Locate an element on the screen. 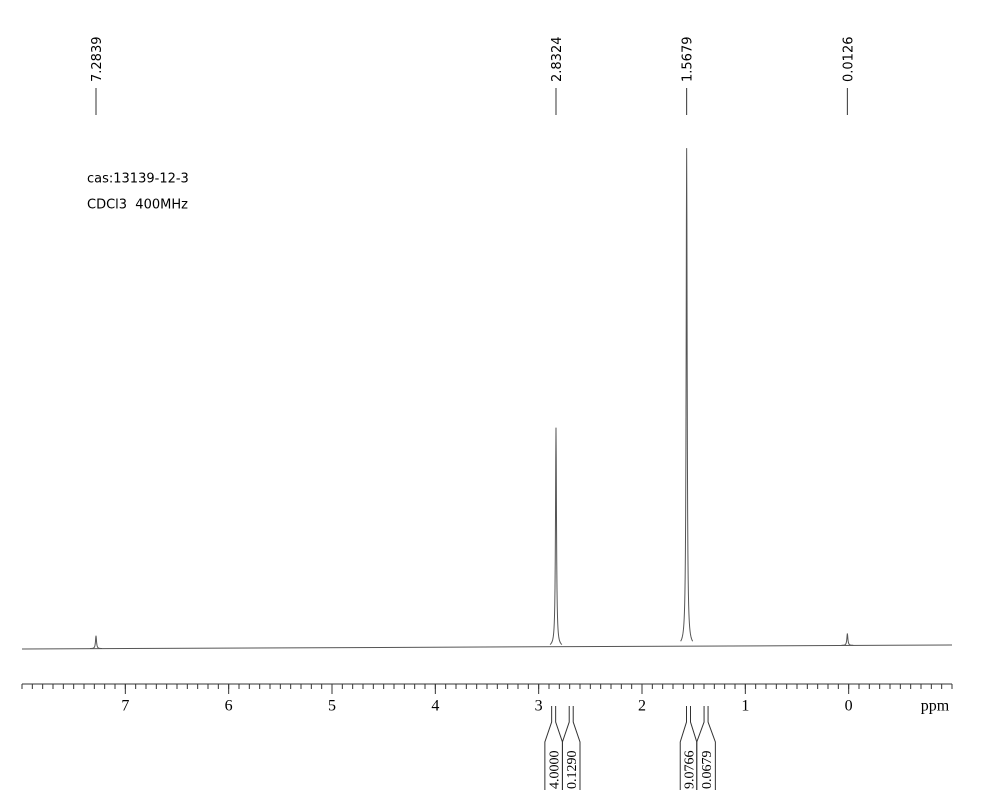 The width and height of the screenshot is (1003, 803). x-tick-label: 3 is located at coordinates (539, 706).